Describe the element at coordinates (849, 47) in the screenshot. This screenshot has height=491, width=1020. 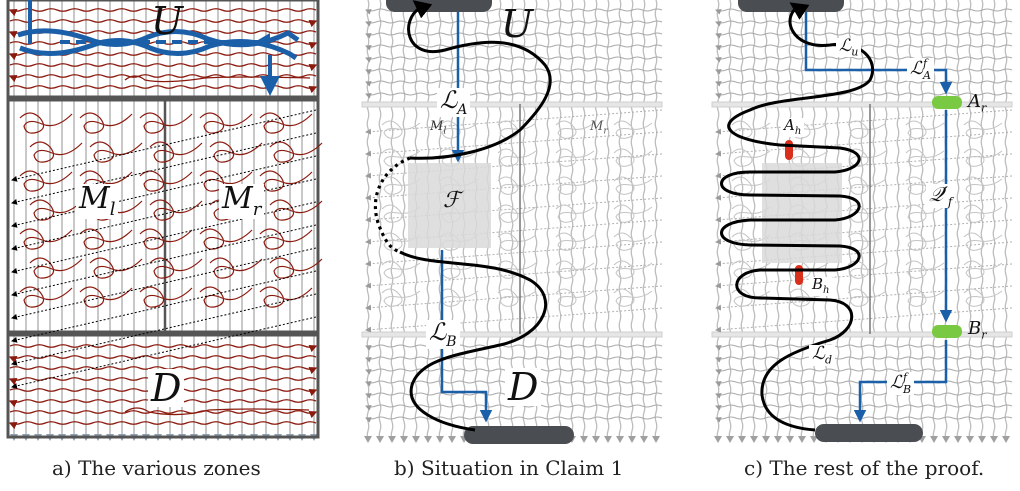
I see `label-L-u: ℒu` at that location.